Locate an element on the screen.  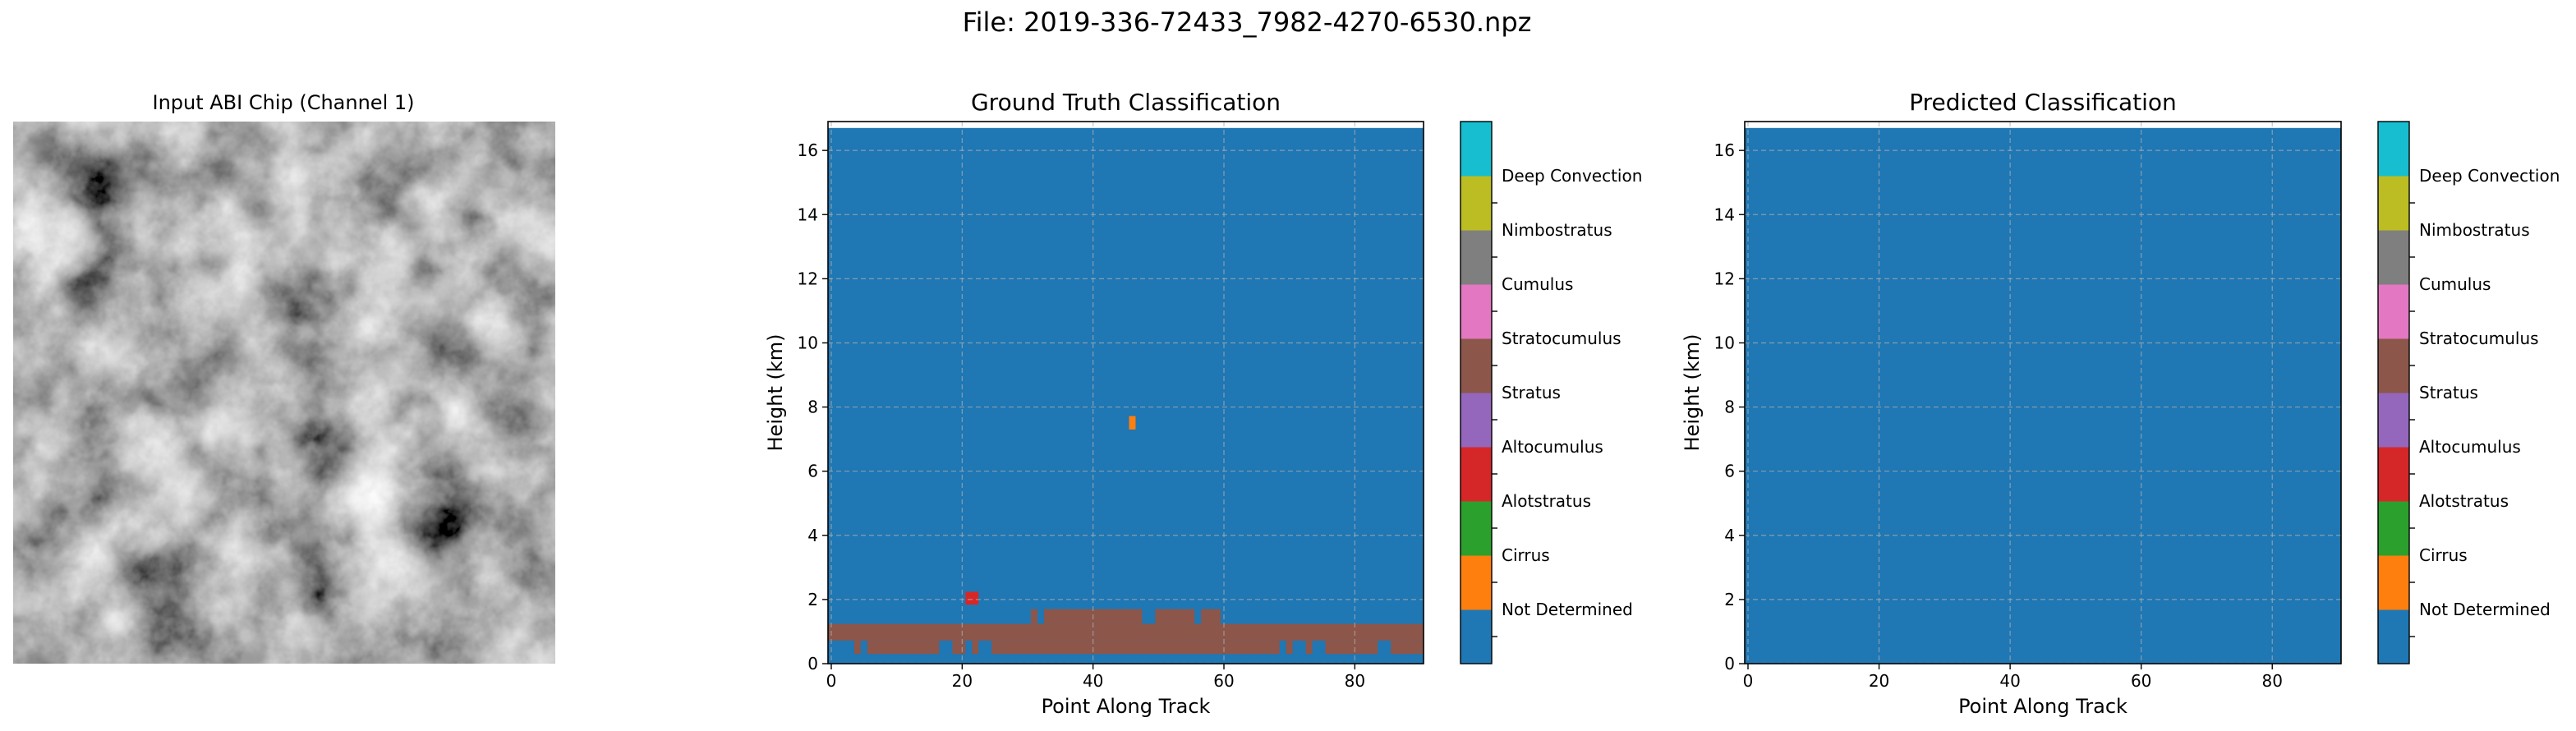
input-image-title: Input ABI Chip (Channel 1) is located at coordinates (283, 102).